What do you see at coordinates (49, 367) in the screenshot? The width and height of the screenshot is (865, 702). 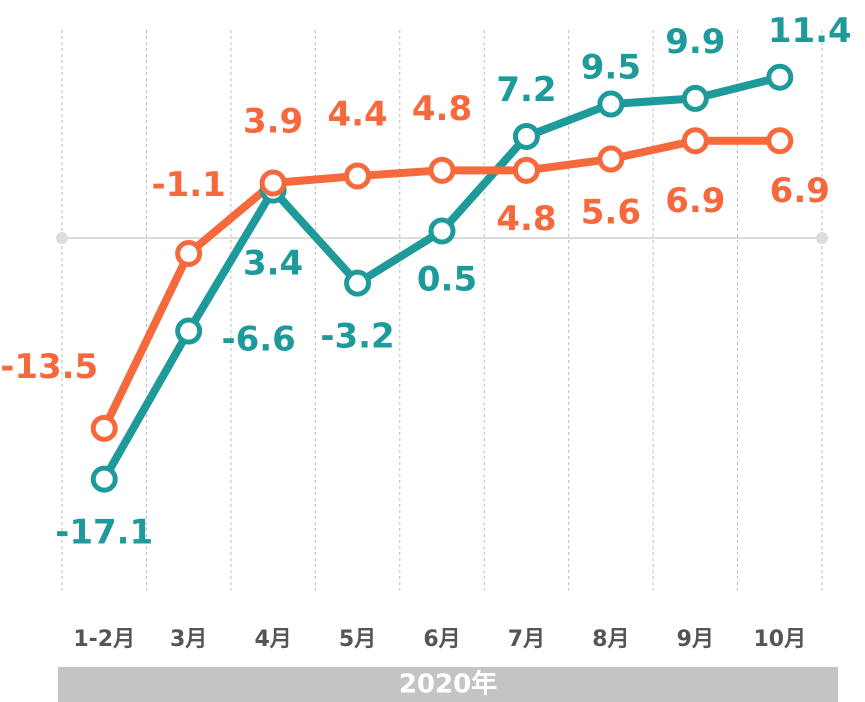 I see `value-label: -13.5` at bounding box center [49, 367].